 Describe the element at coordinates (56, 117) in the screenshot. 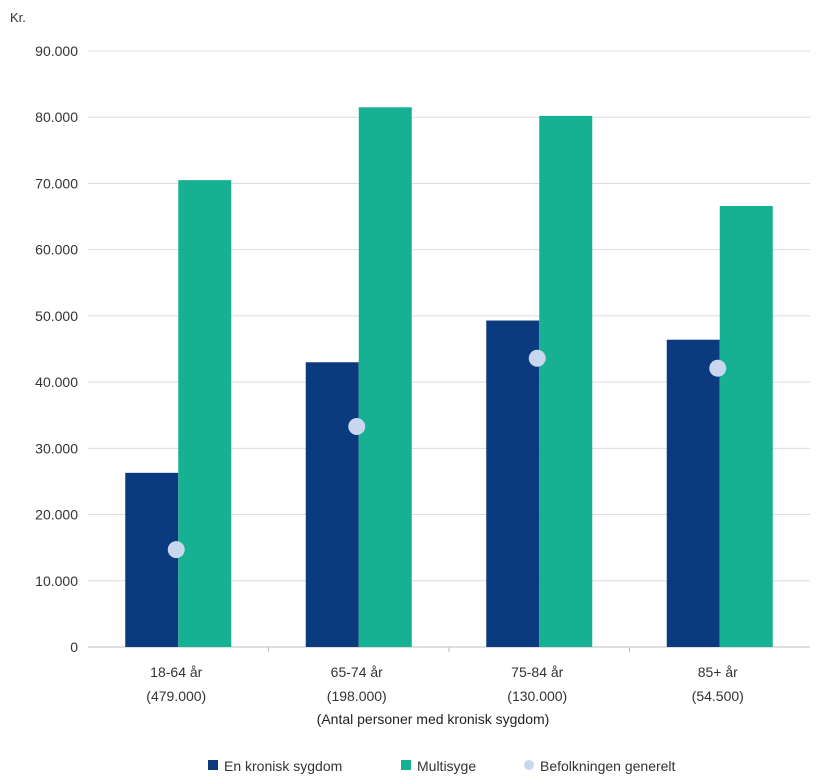

I see `y-tick-label: 80.000` at that location.